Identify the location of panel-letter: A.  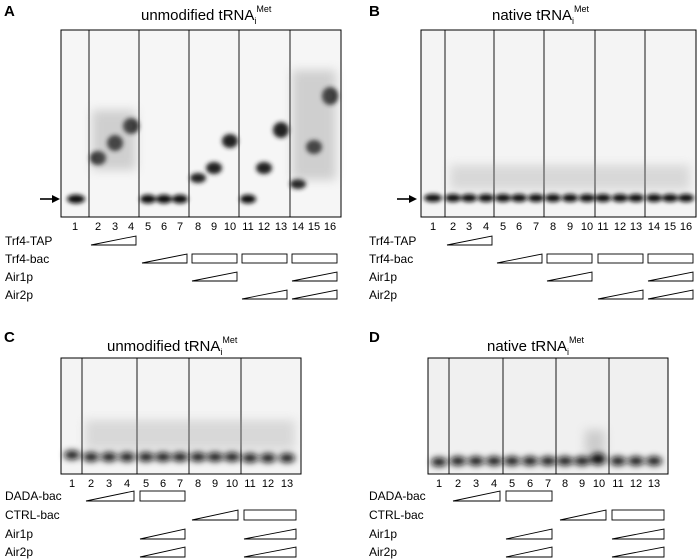
(9, 11).